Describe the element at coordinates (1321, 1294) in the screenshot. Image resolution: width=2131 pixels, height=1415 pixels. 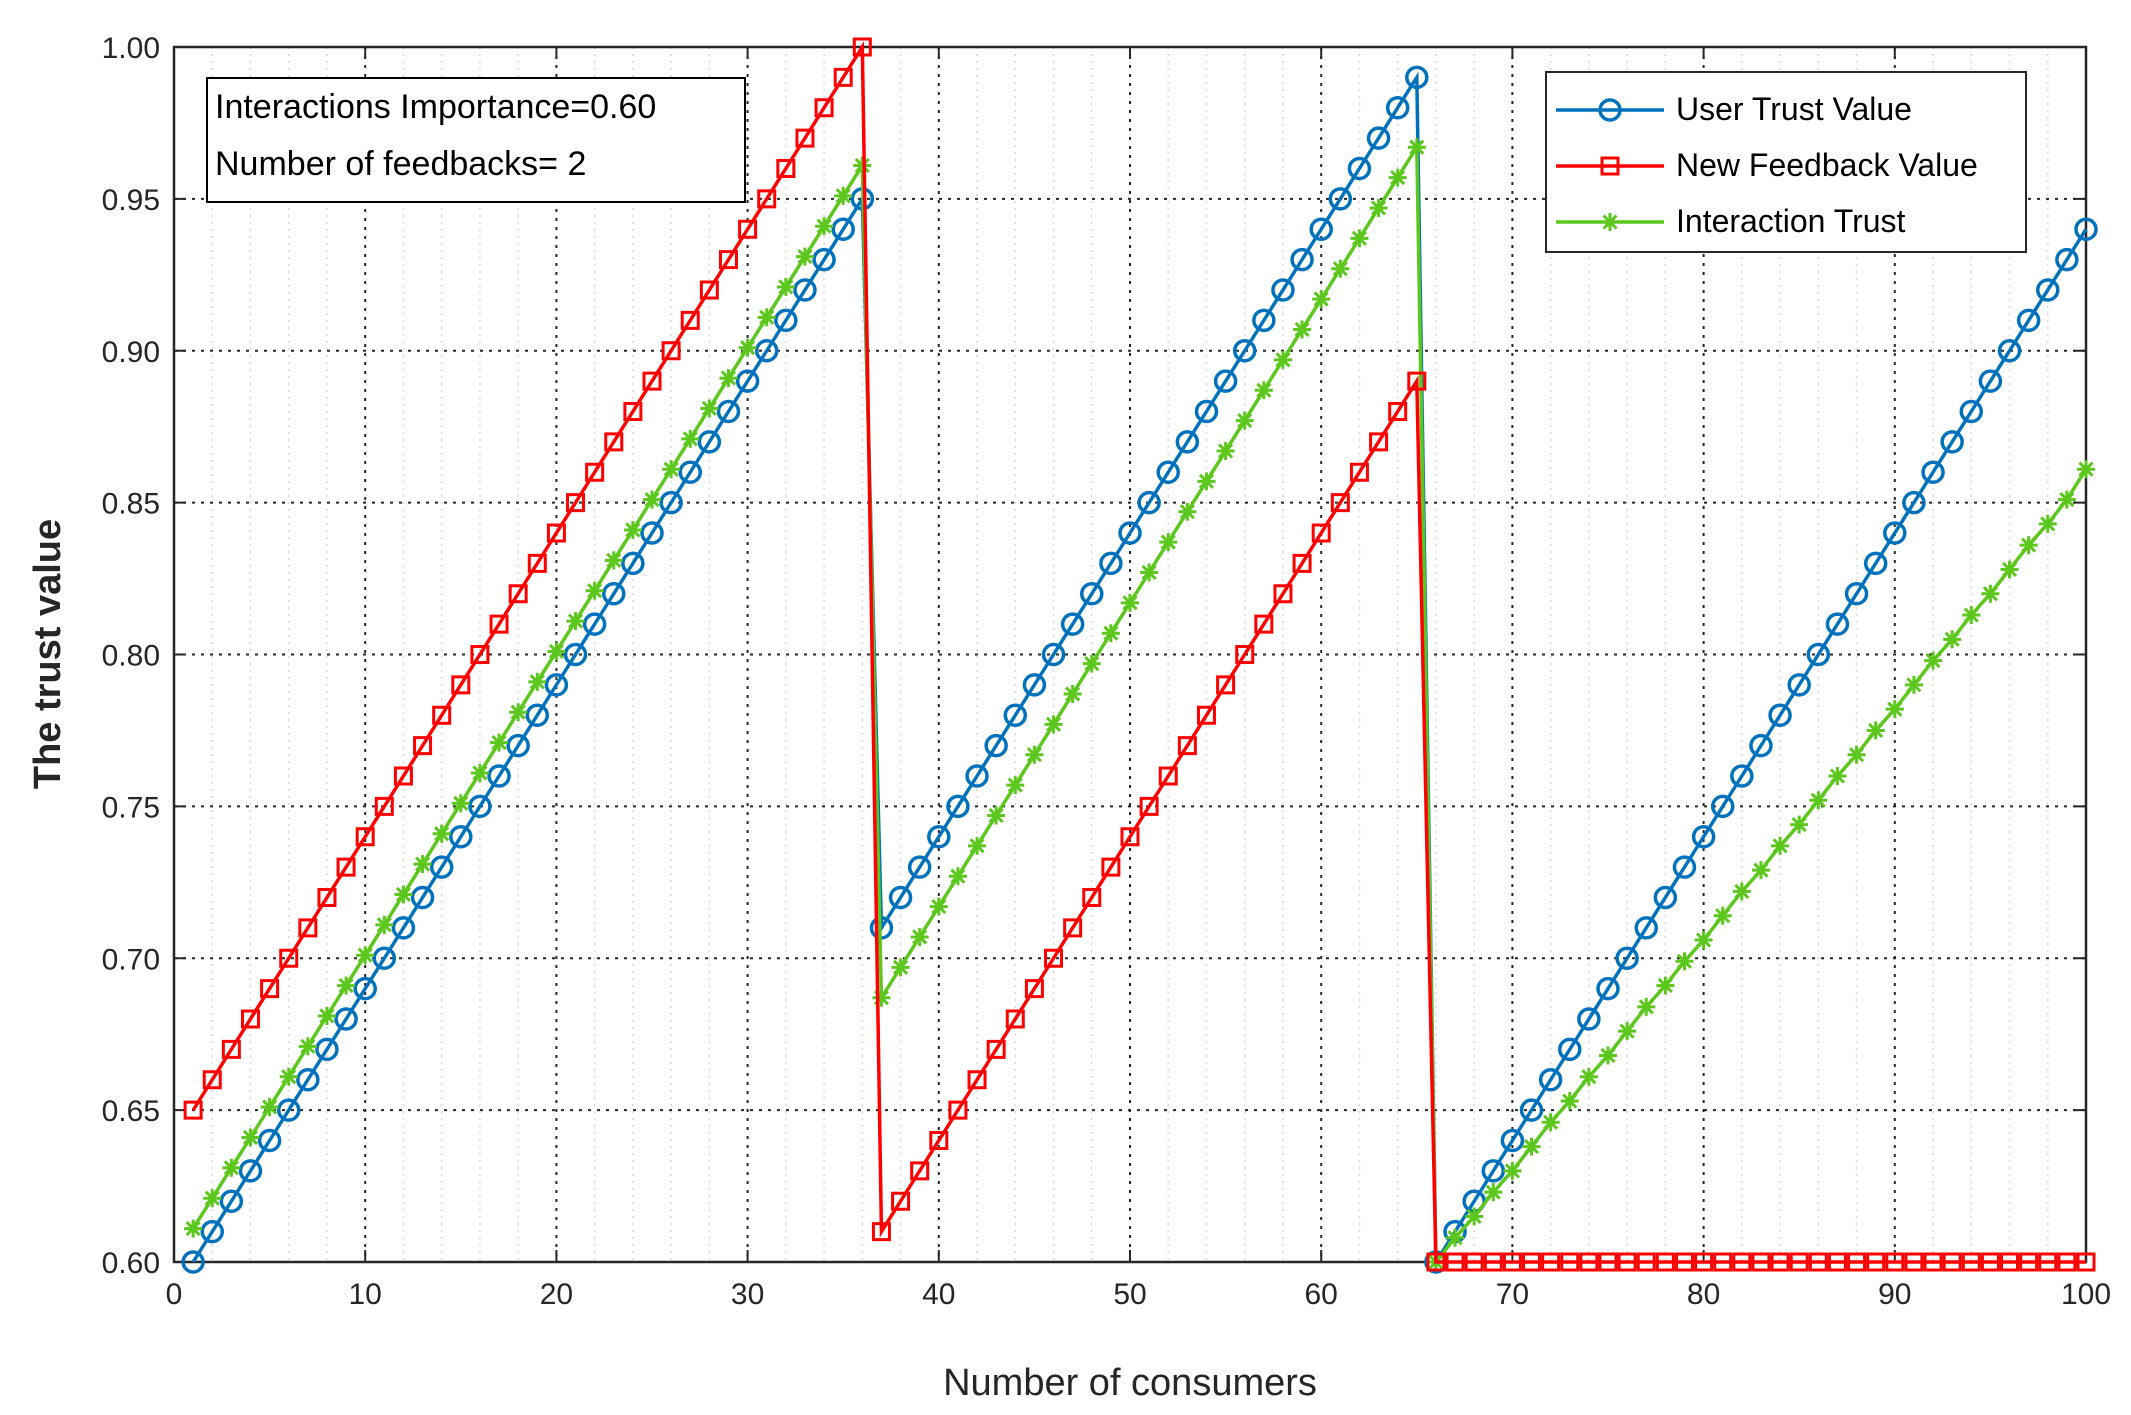
I see `x-tick-label: 60` at that location.